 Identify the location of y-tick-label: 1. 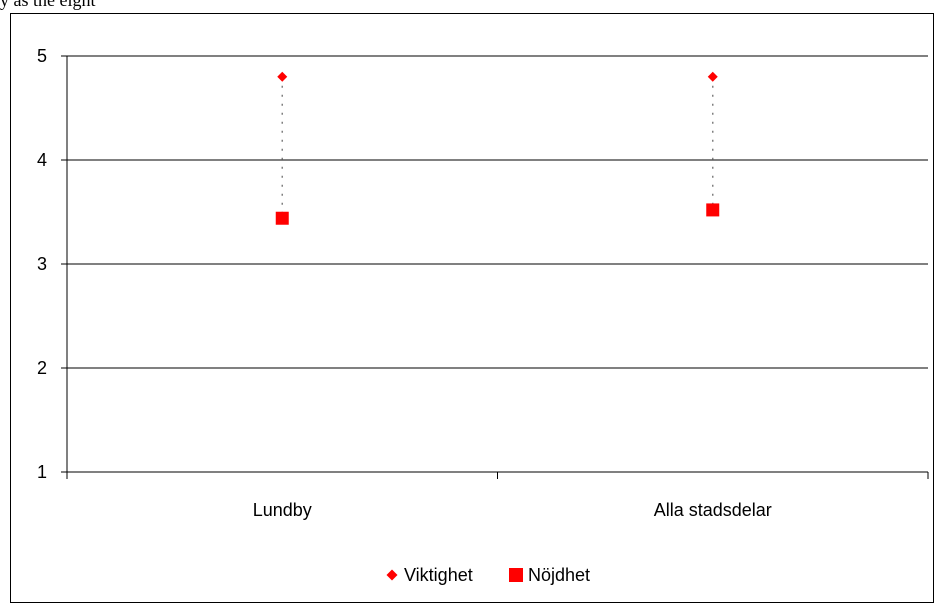
(42, 472).